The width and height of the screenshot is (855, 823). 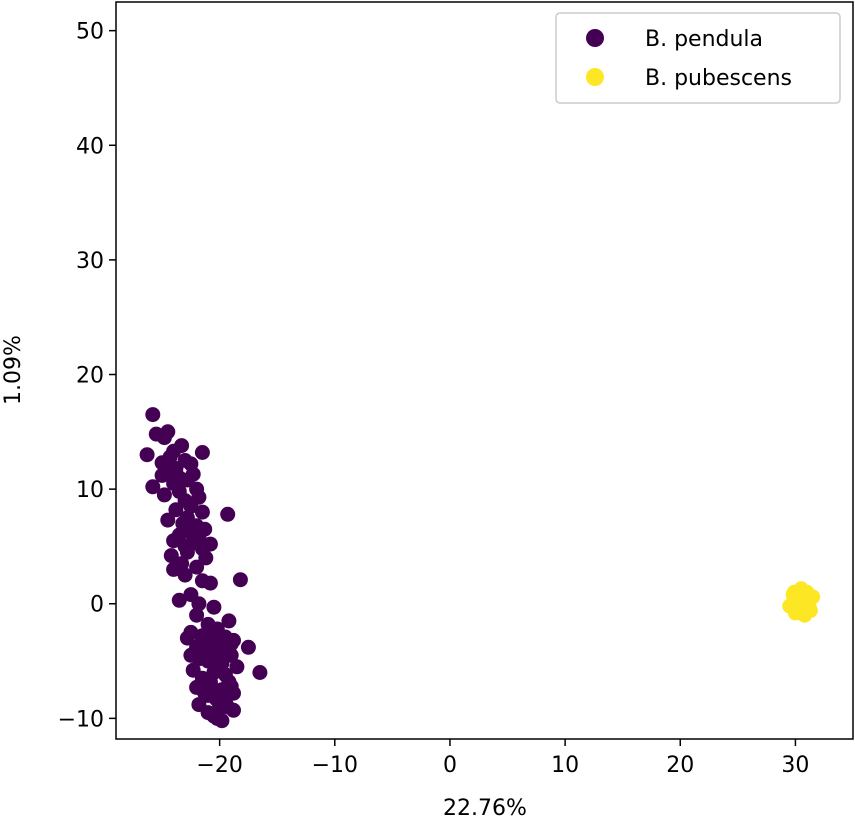 I want to click on y-tick-label: −10, so click(x=81, y=719).